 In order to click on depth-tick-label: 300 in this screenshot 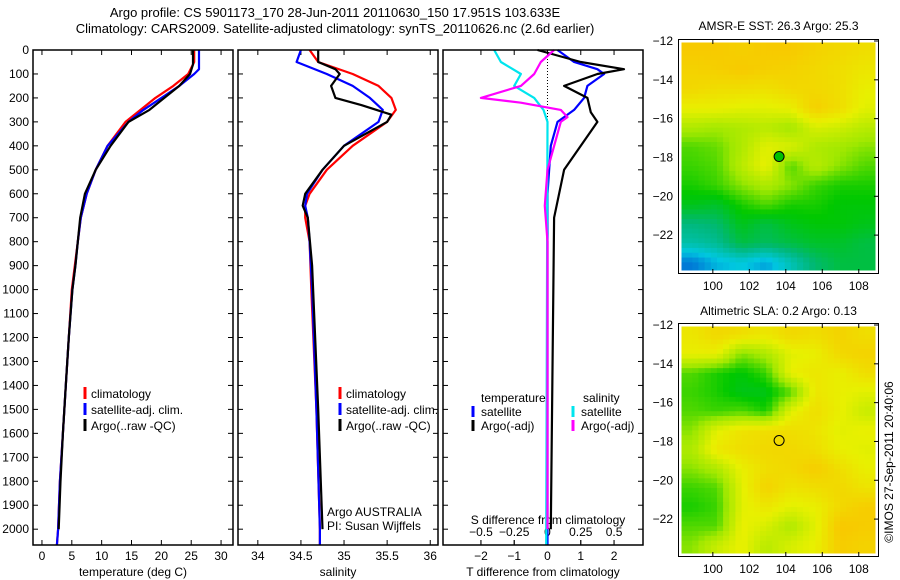, I will do `click(19, 122)`.